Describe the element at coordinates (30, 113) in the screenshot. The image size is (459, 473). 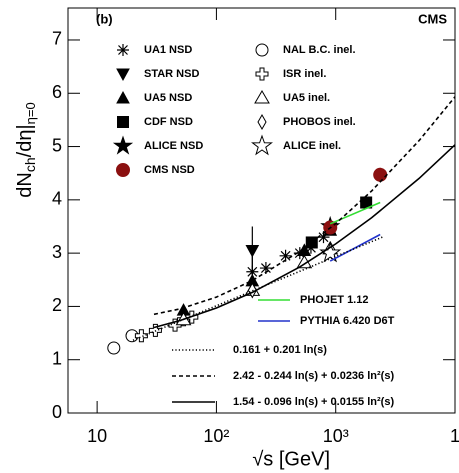
I see `y-axis-title-part: η=0` at that location.